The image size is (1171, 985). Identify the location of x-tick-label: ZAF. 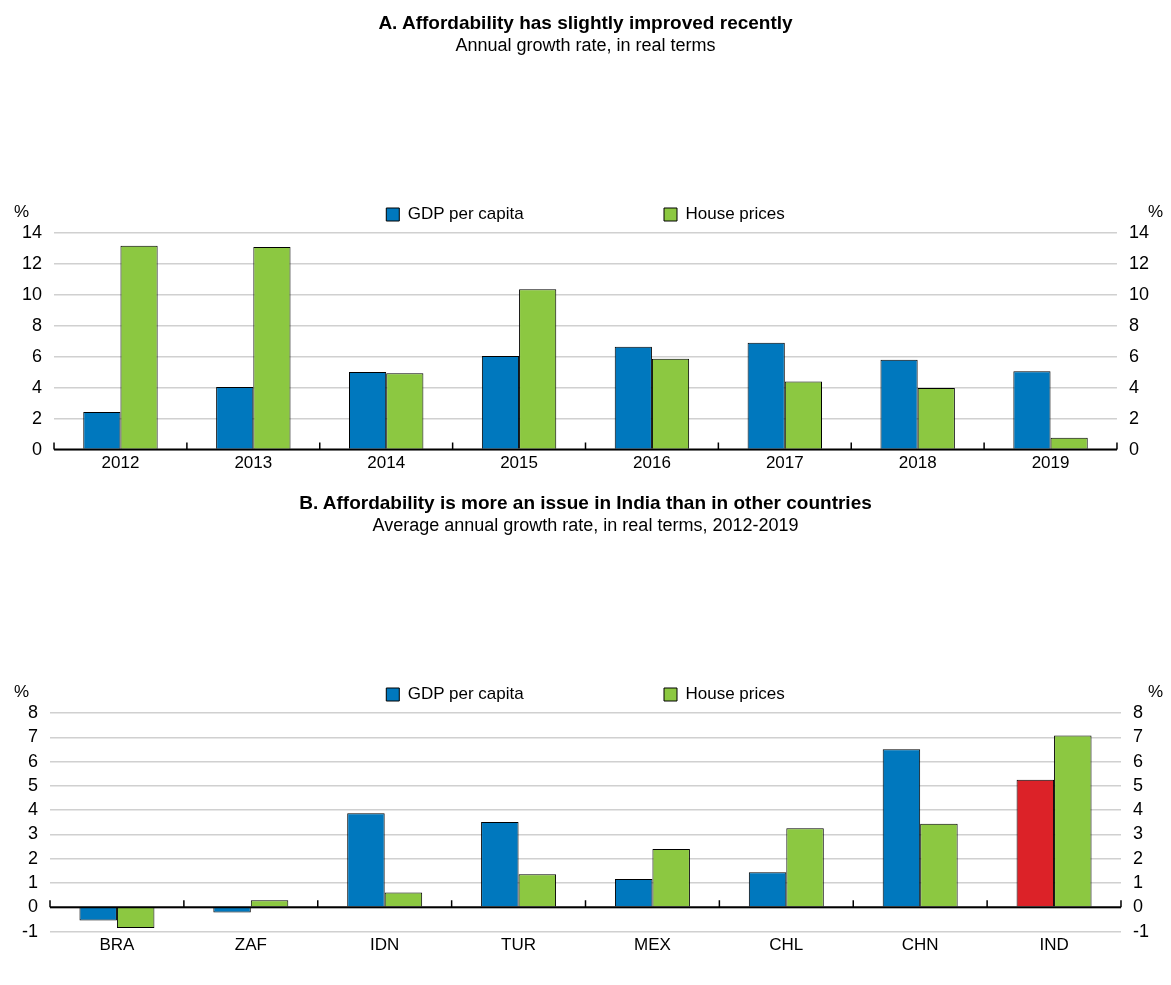
(250, 945).